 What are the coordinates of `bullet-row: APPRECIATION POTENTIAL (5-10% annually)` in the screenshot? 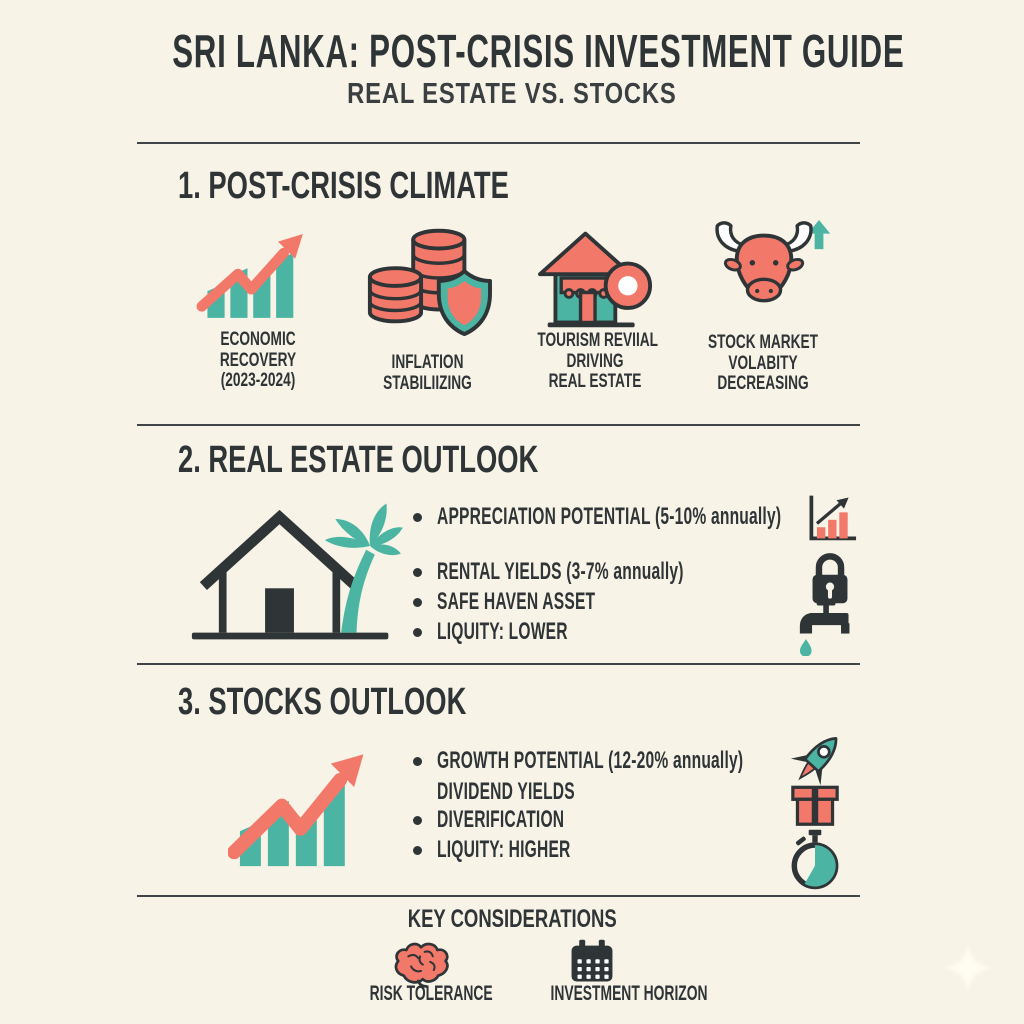 It's located at (690, 516).